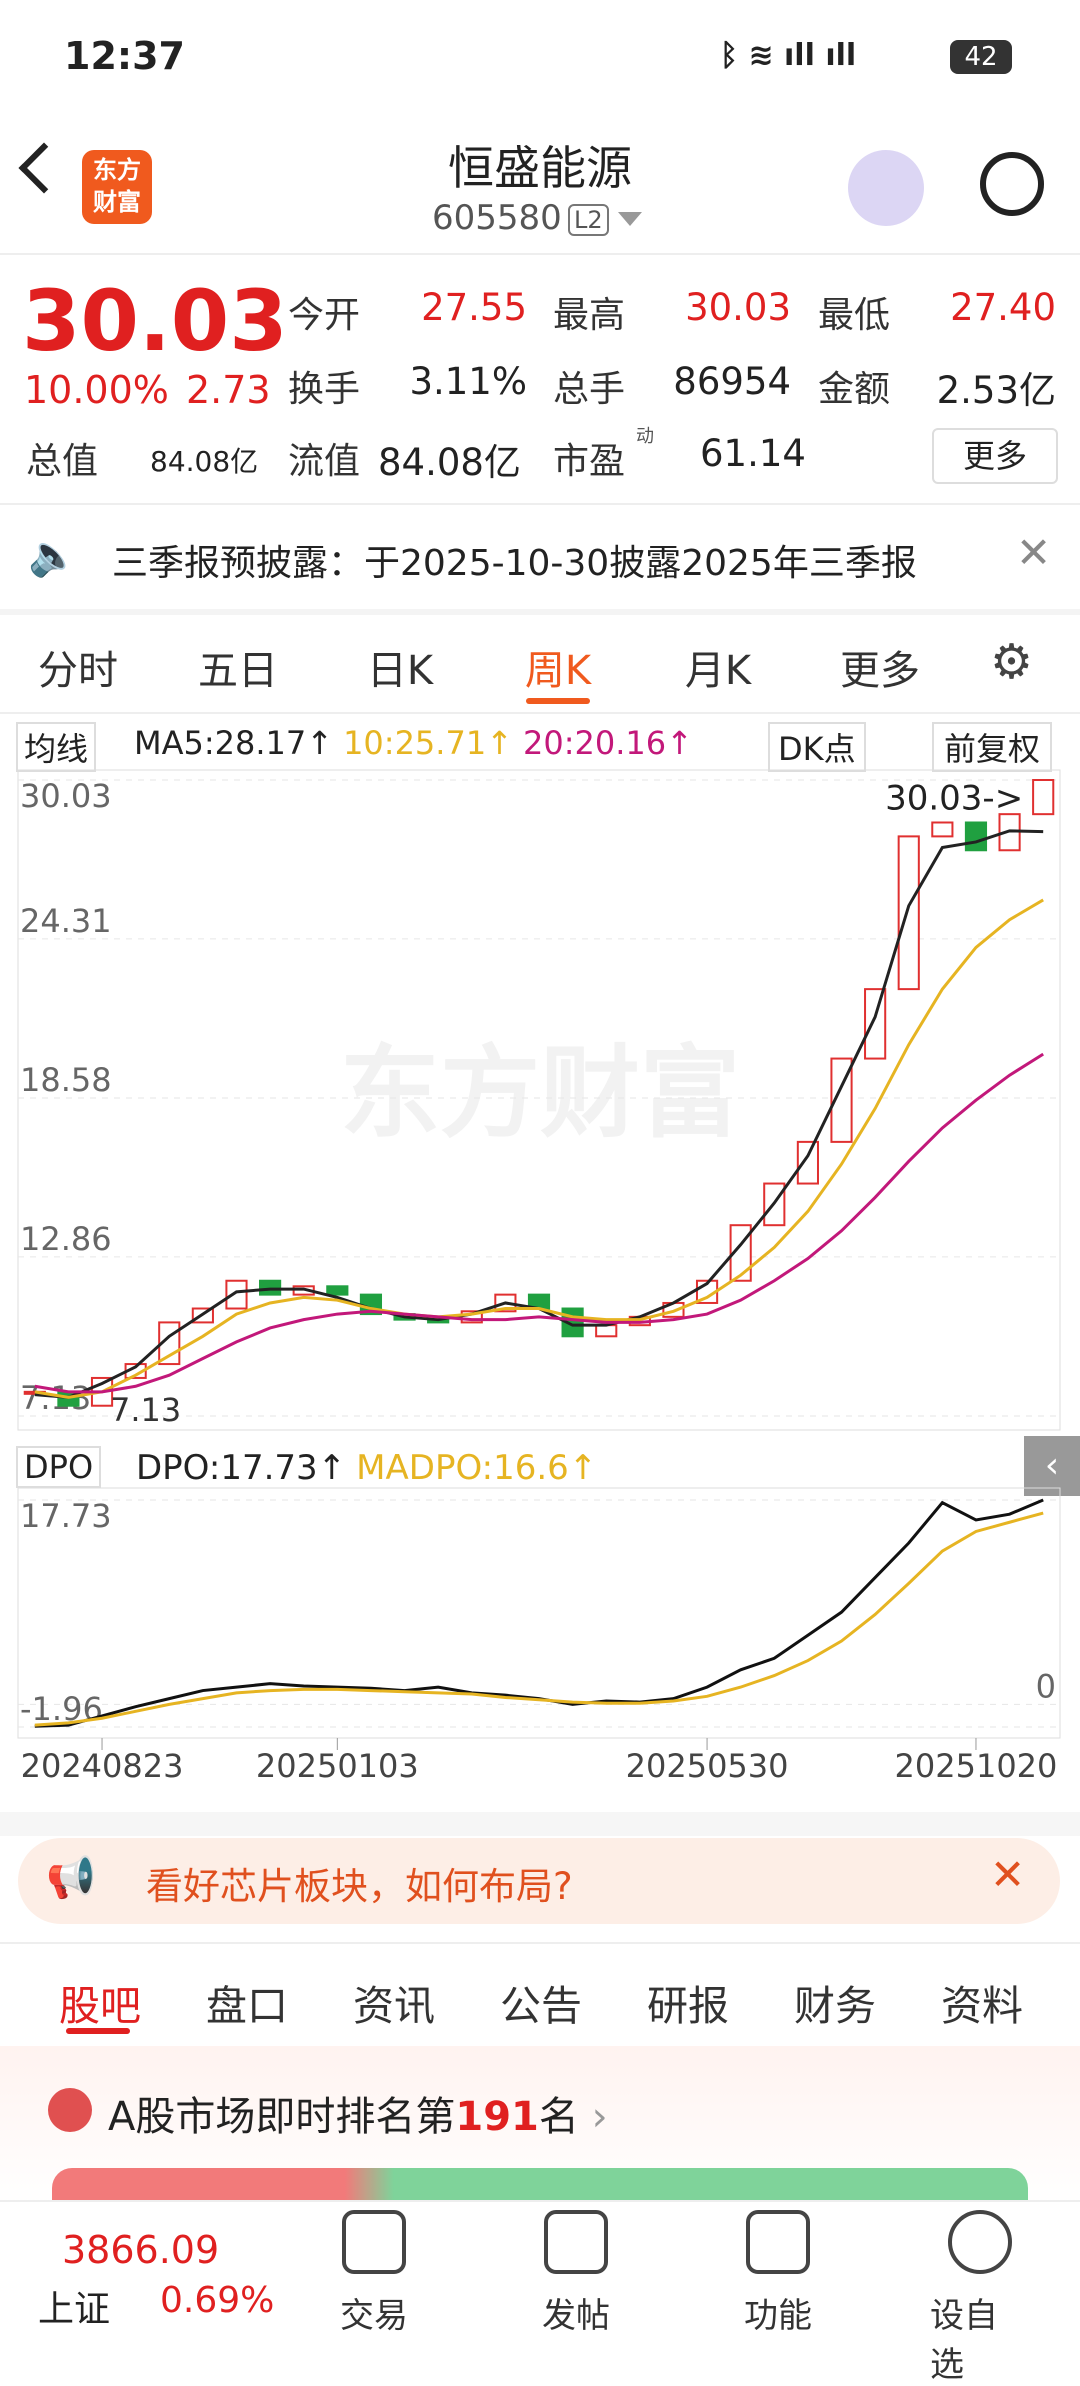 The width and height of the screenshot is (1080, 2386). I want to click on series-line, so click(539, 1613).